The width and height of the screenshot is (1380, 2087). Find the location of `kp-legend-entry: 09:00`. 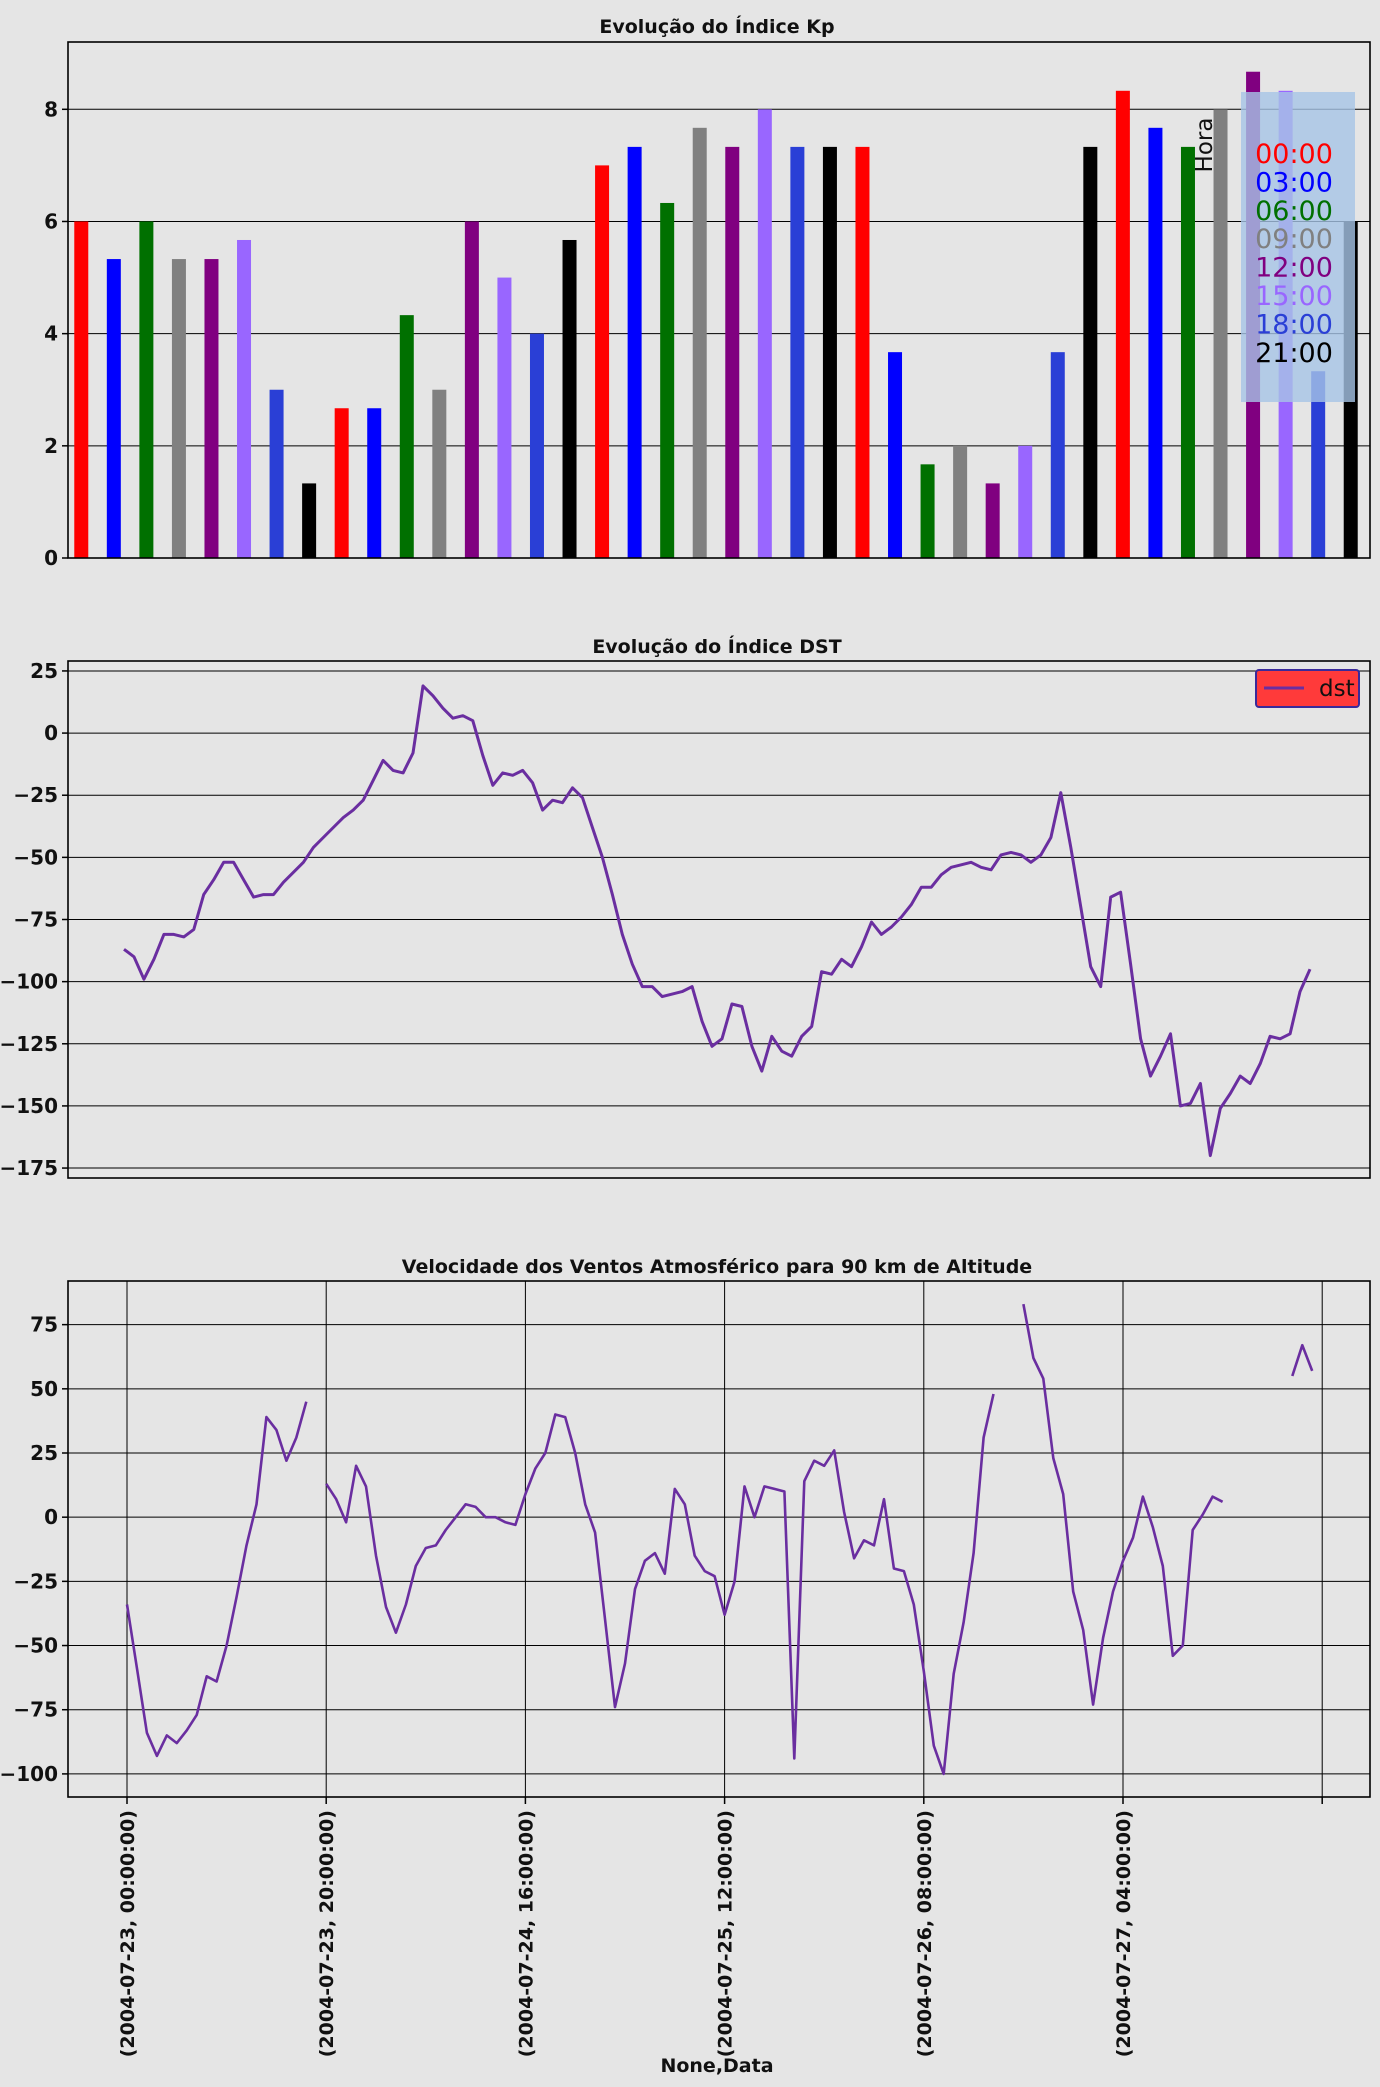

kp-legend-entry: 09:00 is located at coordinates (1294, 239).